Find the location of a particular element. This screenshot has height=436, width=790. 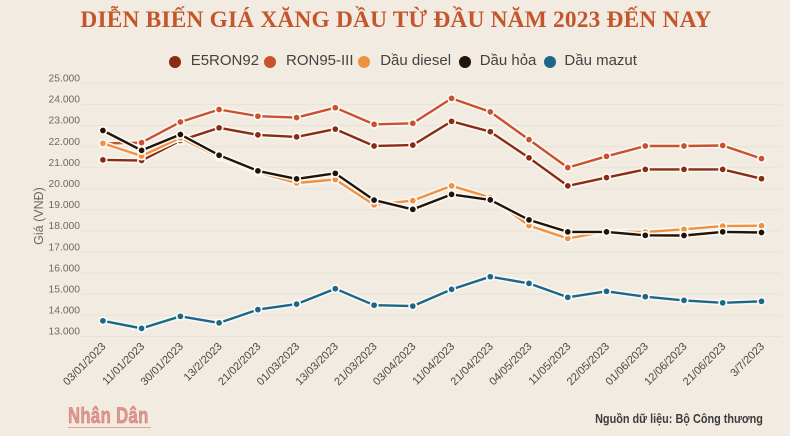

svg-text: 19.000 is located at coordinates (65, 205).